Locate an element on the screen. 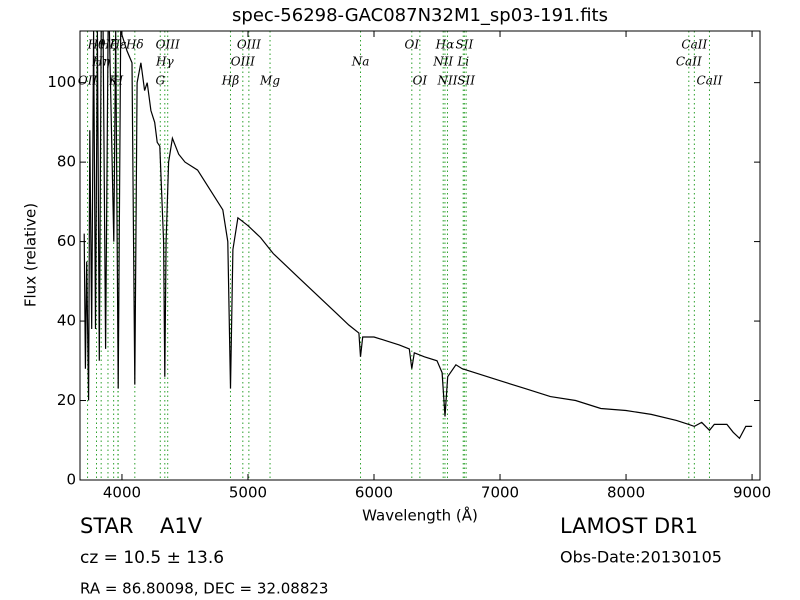 This screenshot has height=600, width=800. x-axis-label: Wavelength (Å) is located at coordinates (420, 515).